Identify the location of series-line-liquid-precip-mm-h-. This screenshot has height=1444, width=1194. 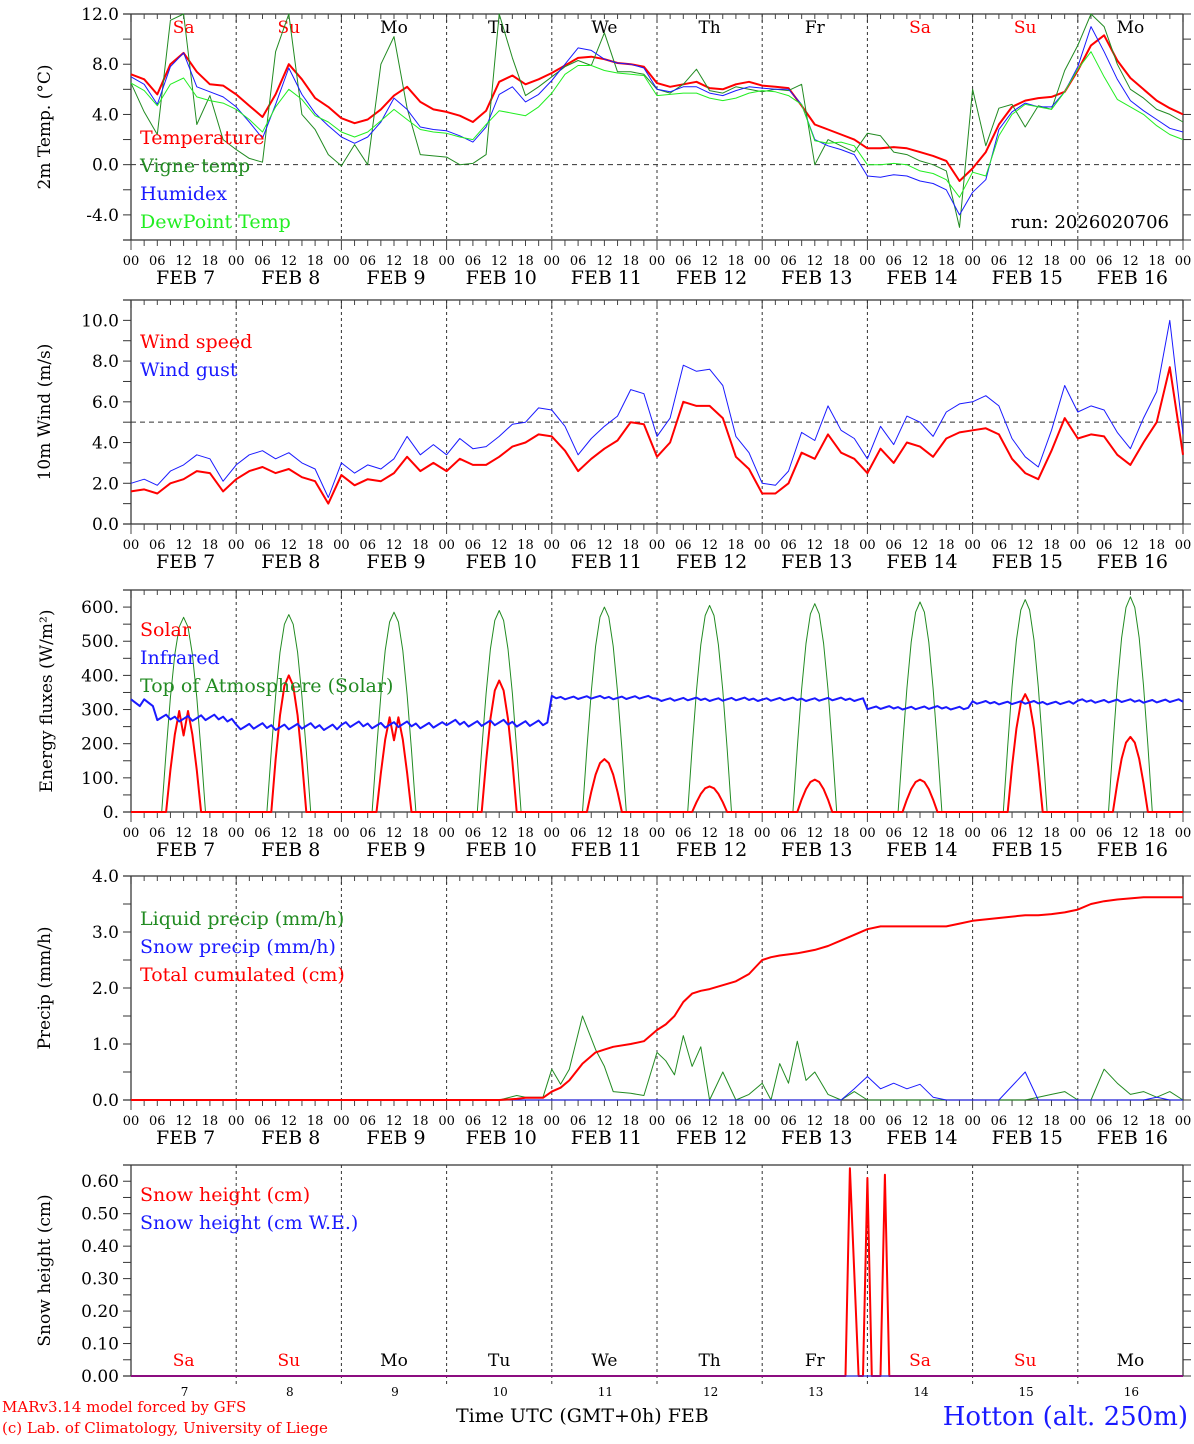
(657, 1058).